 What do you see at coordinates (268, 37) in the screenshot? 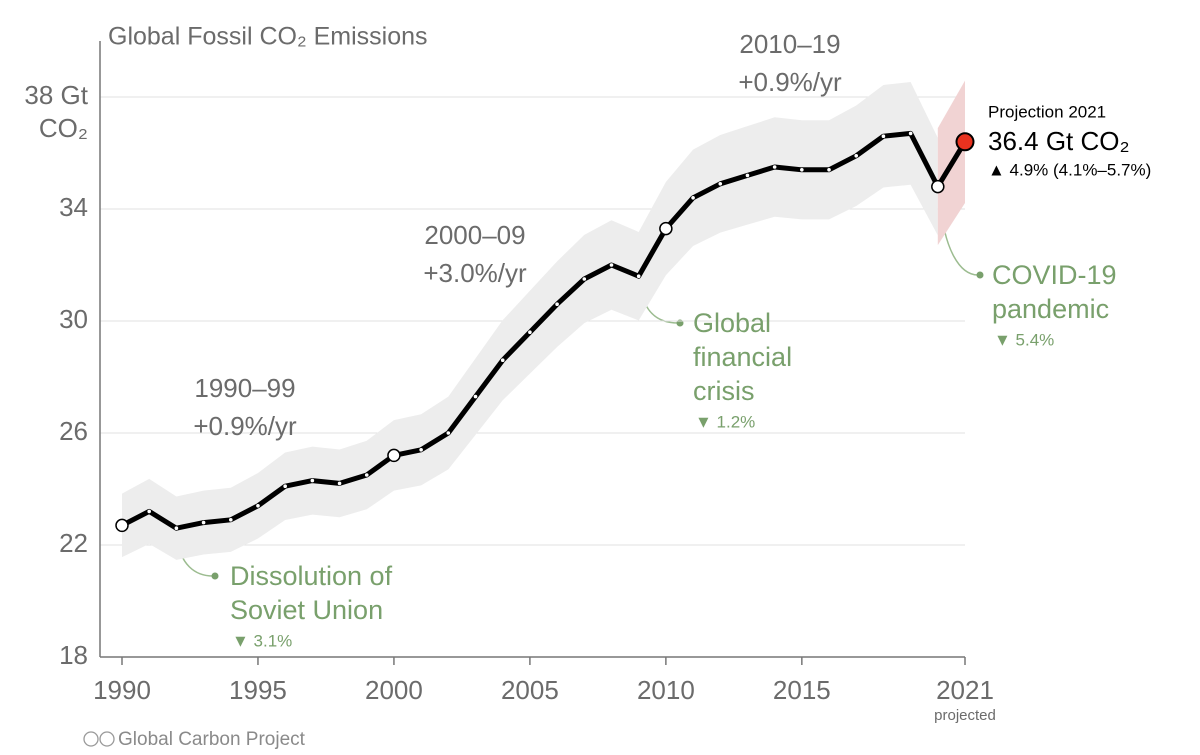
I see `chart-title: Global Fossil CO₂ Emissions` at bounding box center [268, 37].